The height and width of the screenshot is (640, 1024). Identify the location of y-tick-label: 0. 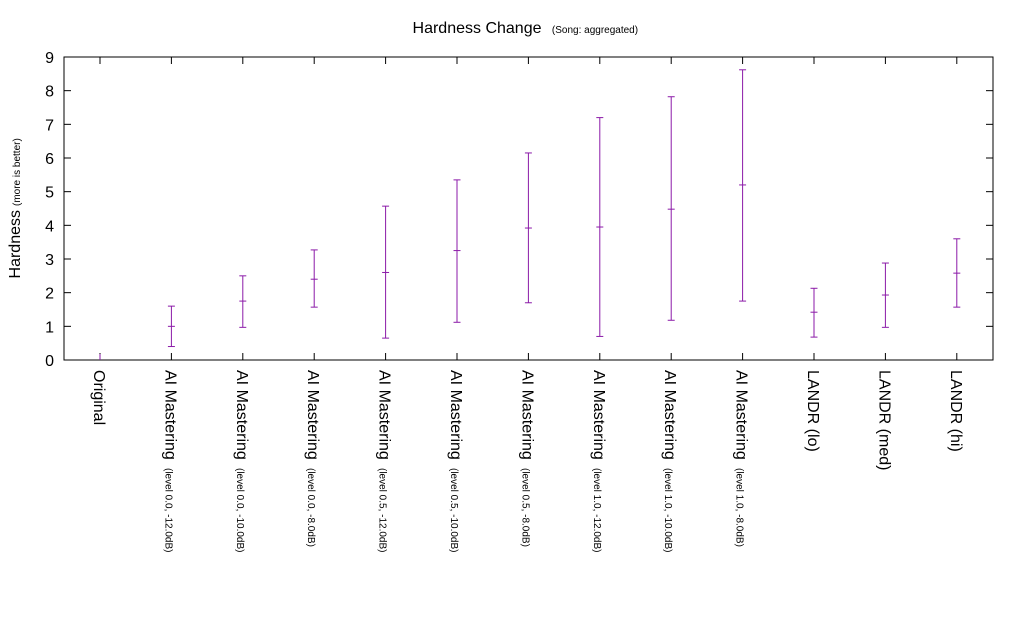
(49, 361).